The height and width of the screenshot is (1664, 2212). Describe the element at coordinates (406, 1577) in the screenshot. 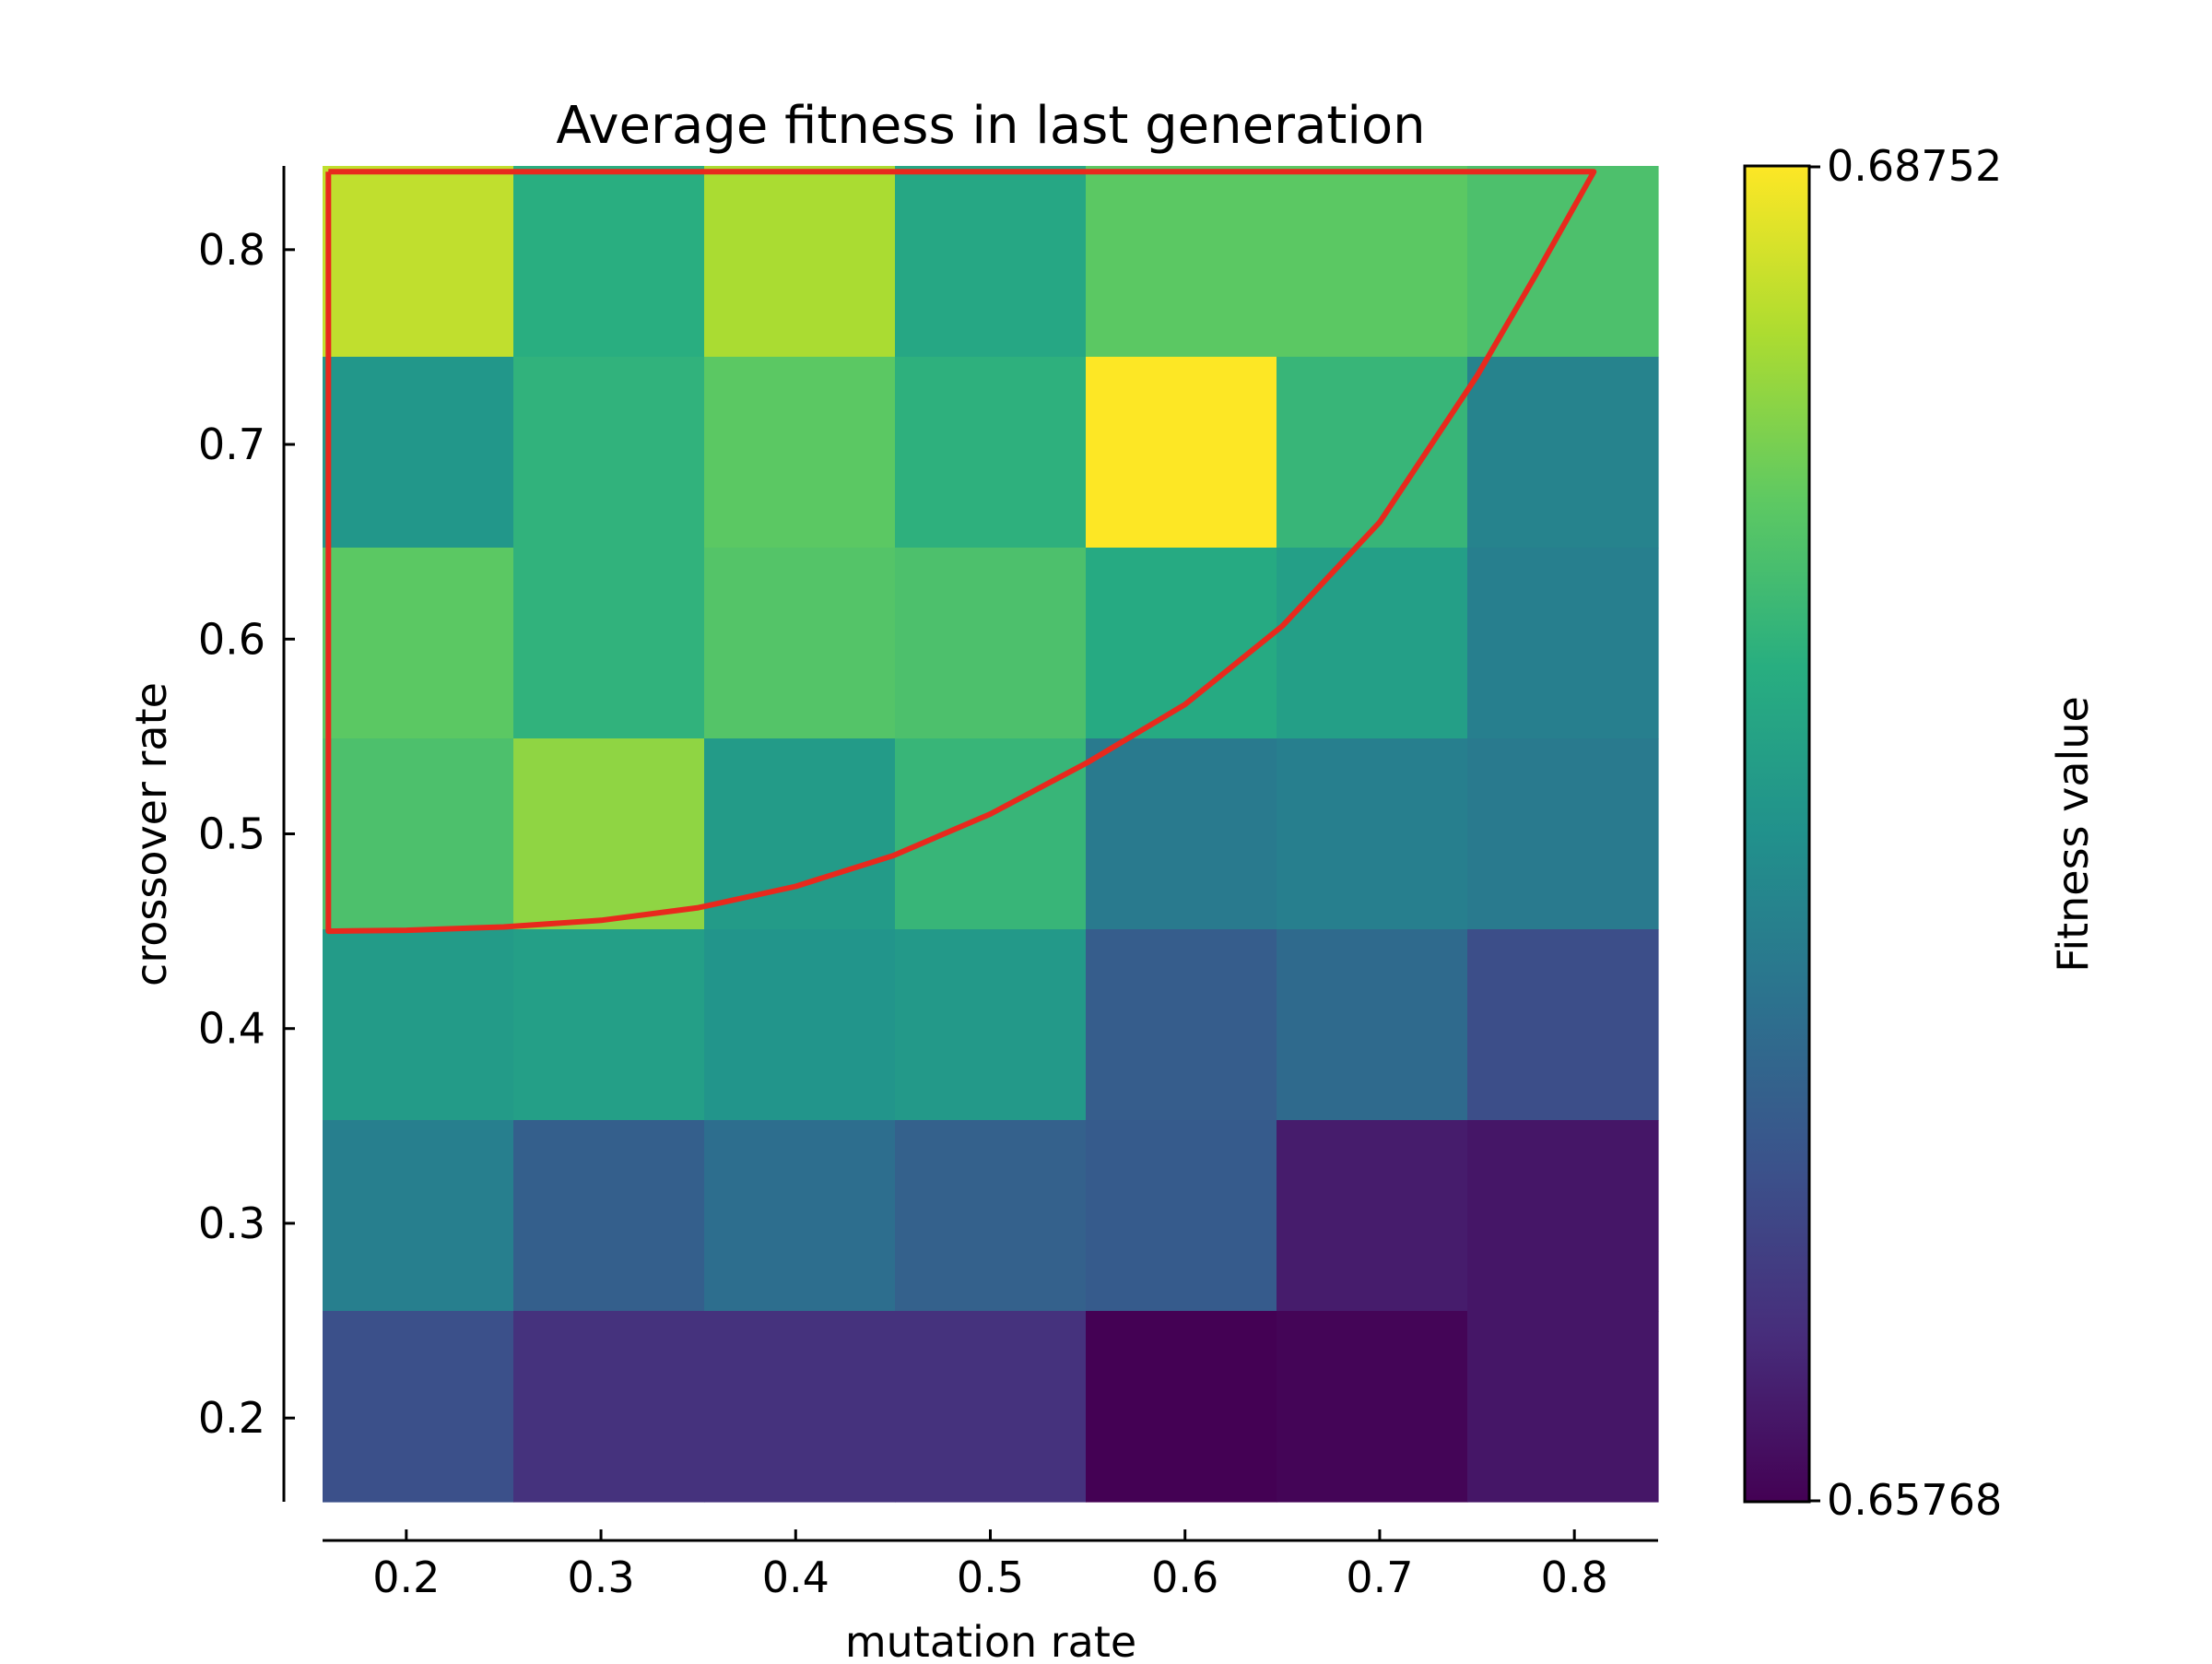

I see `x-tick-label: 0.2` at that location.